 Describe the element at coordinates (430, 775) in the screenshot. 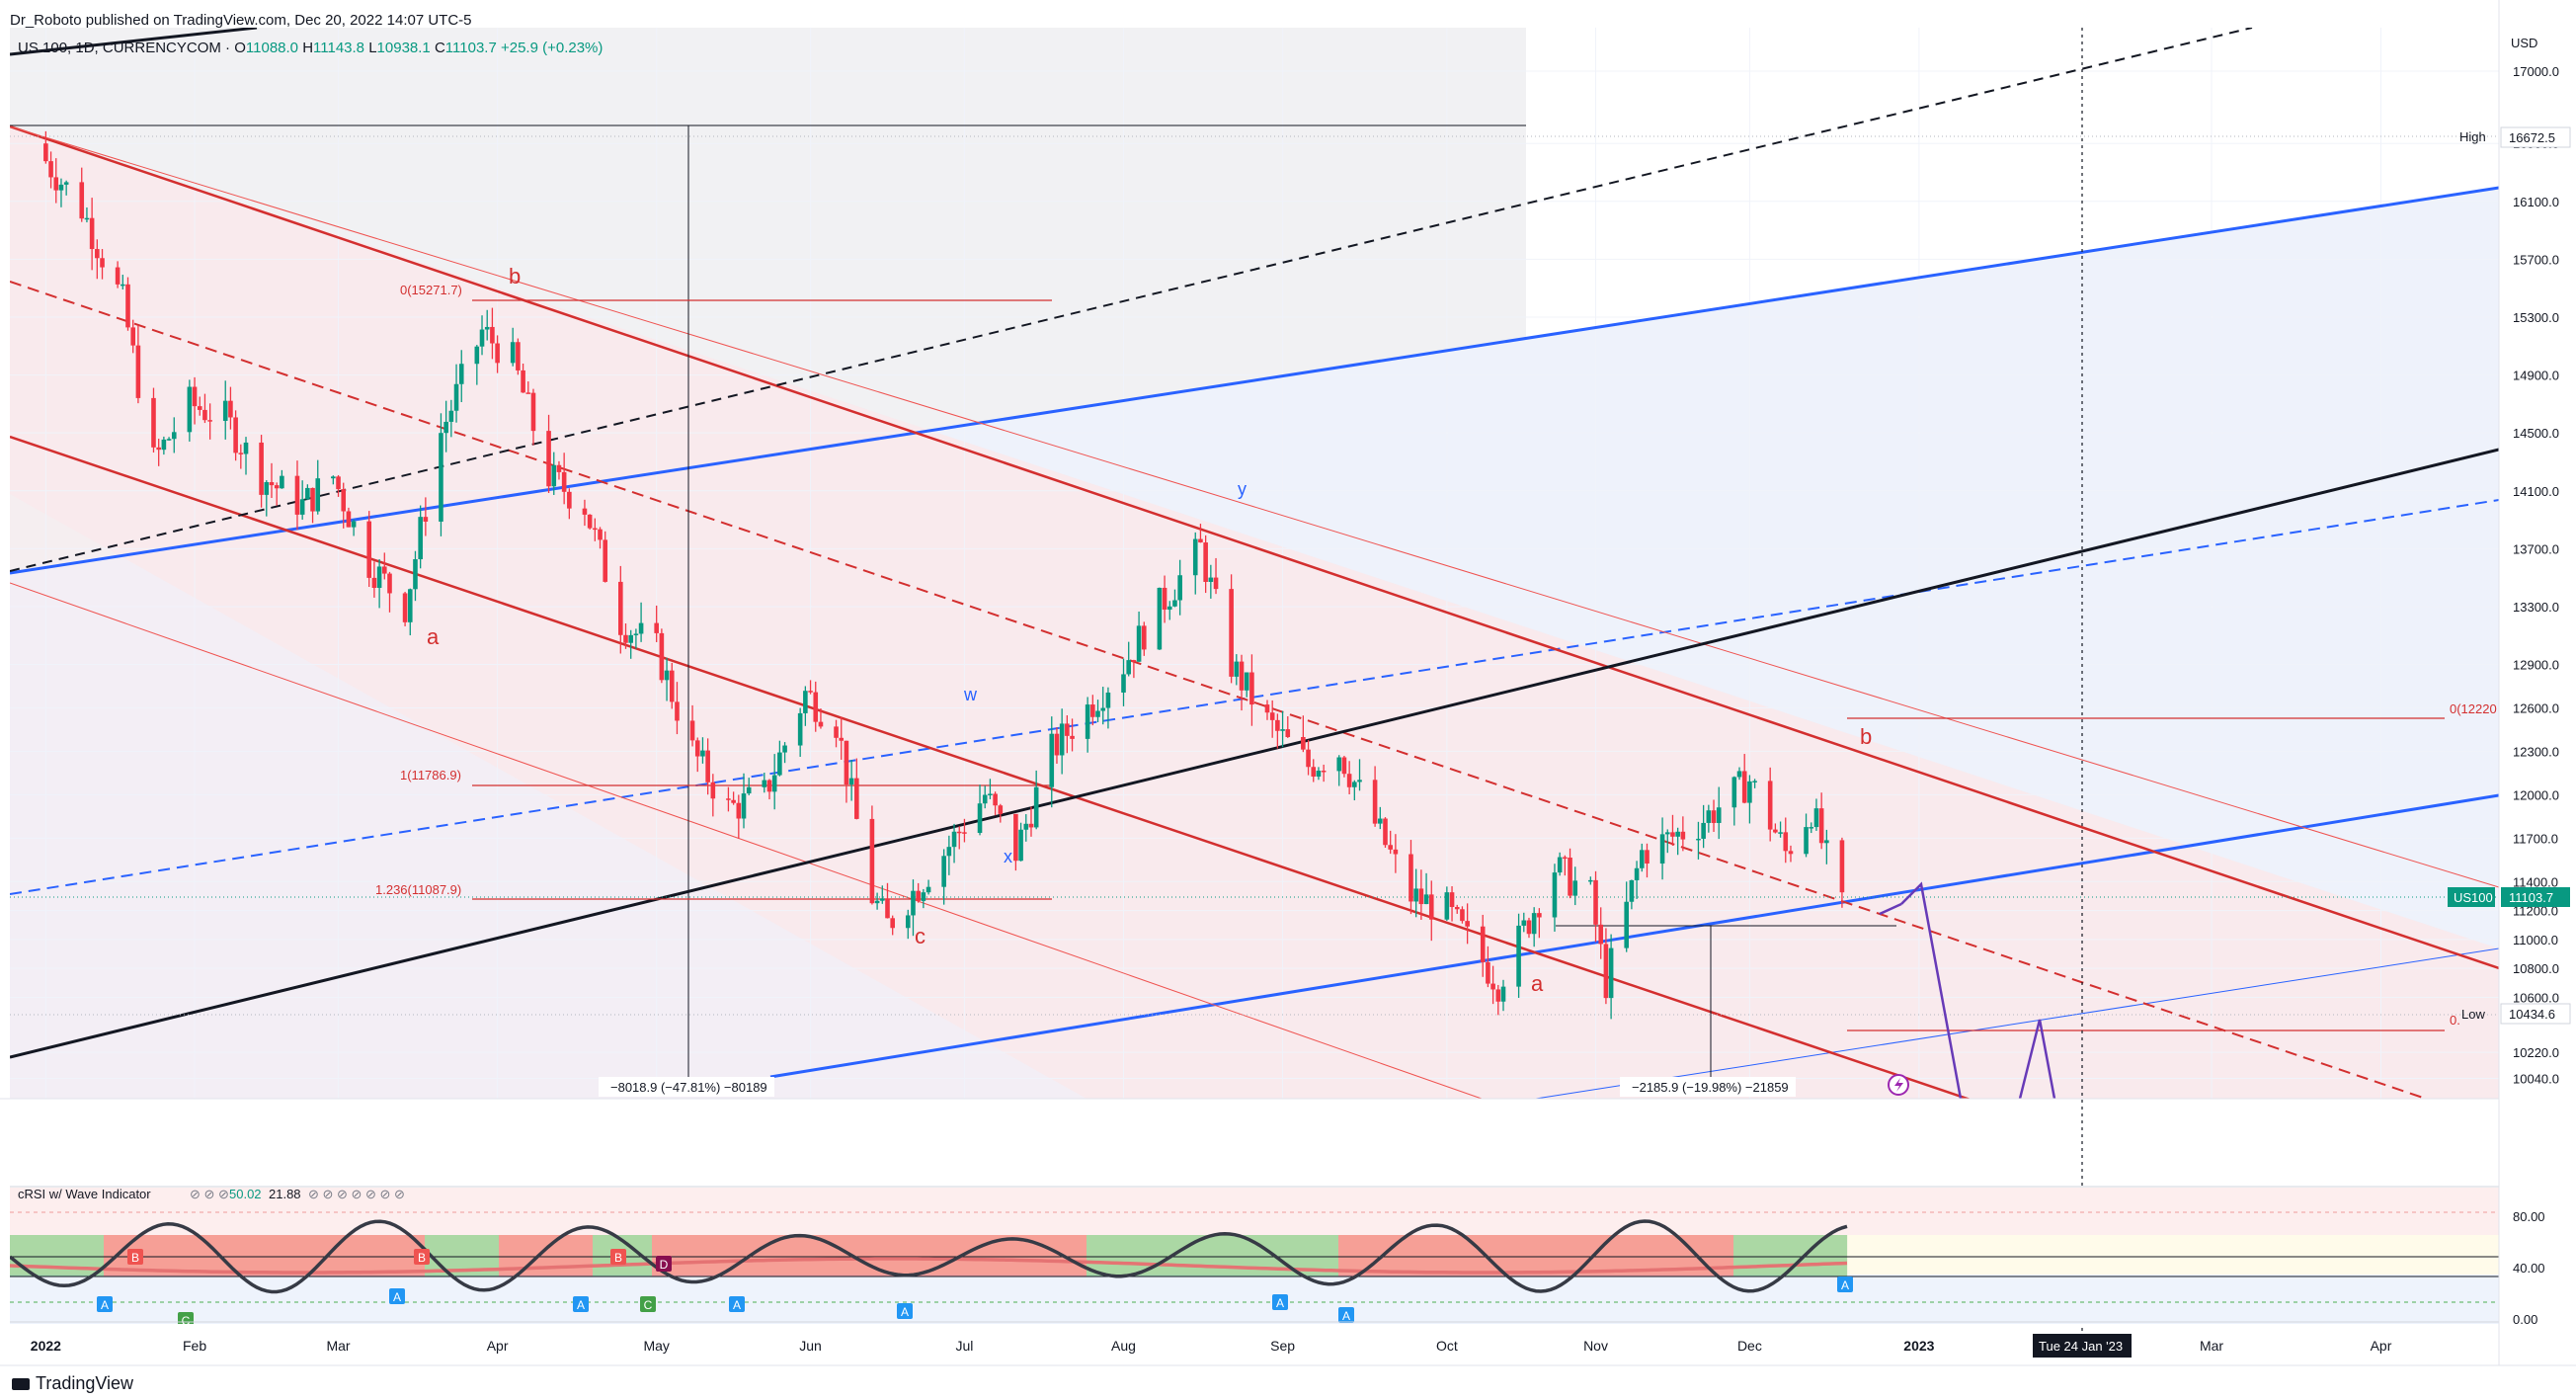

I see `fib-1-label: 1(11786.9)` at that location.